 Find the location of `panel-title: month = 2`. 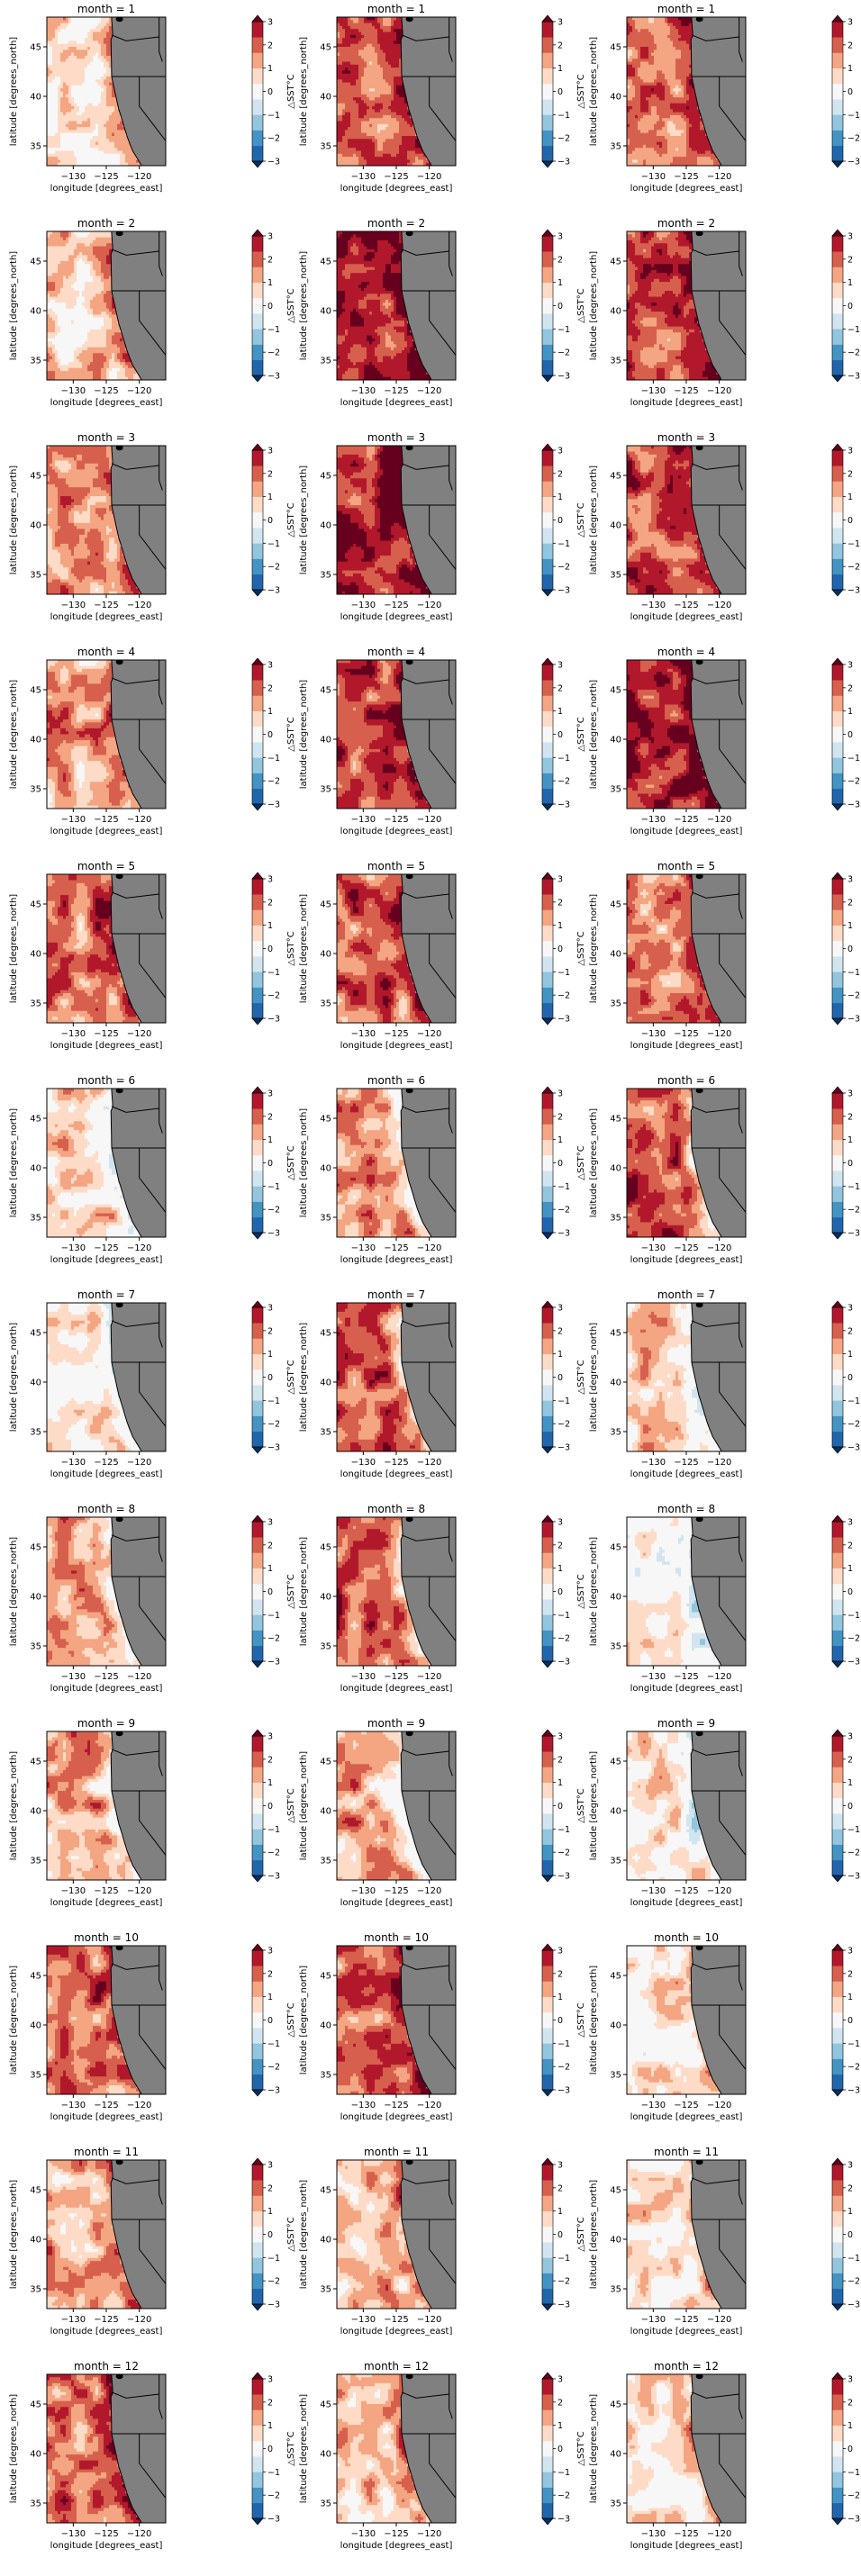

panel-title: month = 2 is located at coordinates (106, 223).